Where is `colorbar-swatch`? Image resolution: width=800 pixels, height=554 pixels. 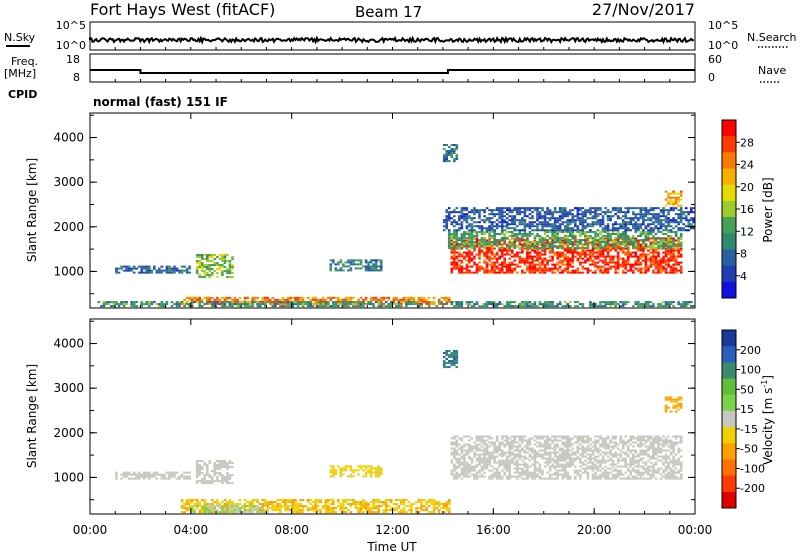 colorbar-swatch is located at coordinates (729, 209).